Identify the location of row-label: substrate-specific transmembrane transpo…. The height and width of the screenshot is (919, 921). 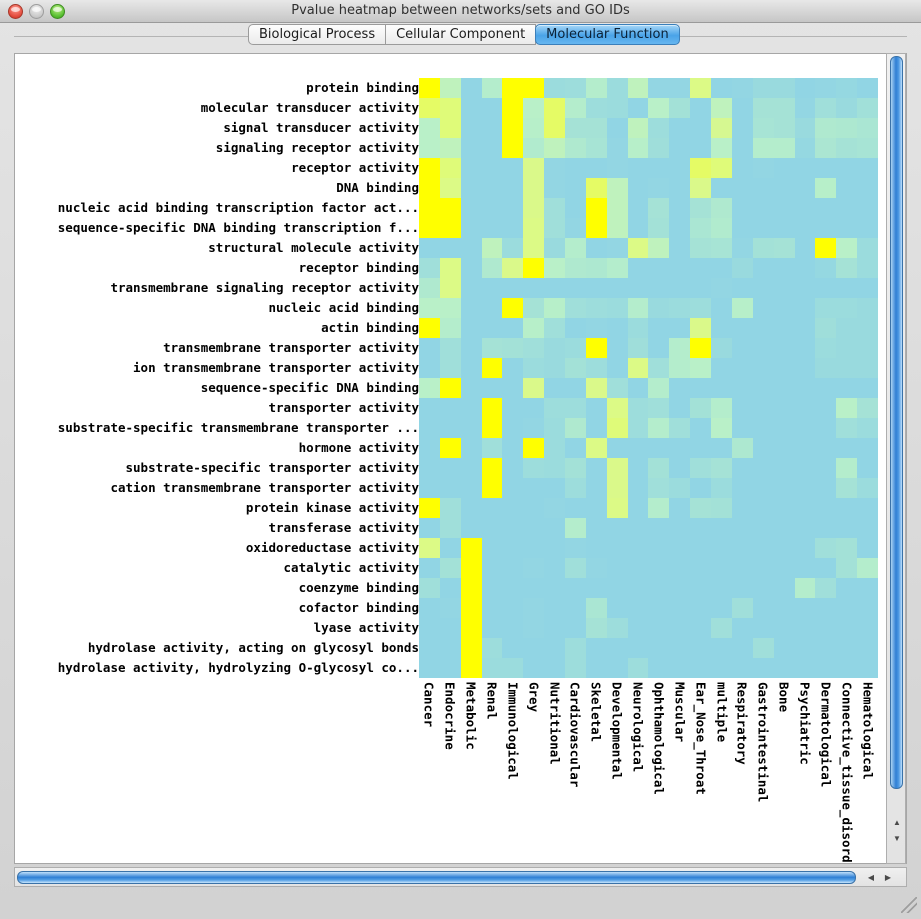
(238, 427).